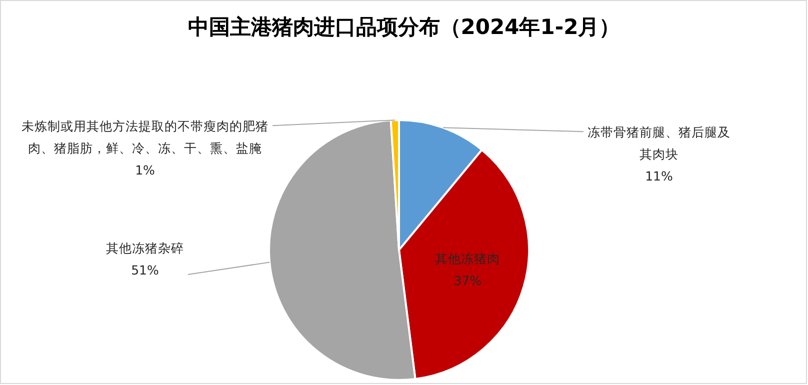 The image size is (808, 385). What do you see at coordinates (145, 248) in the screenshot?
I see `slice-label: 其他冻猪杂碎` at bounding box center [145, 248].